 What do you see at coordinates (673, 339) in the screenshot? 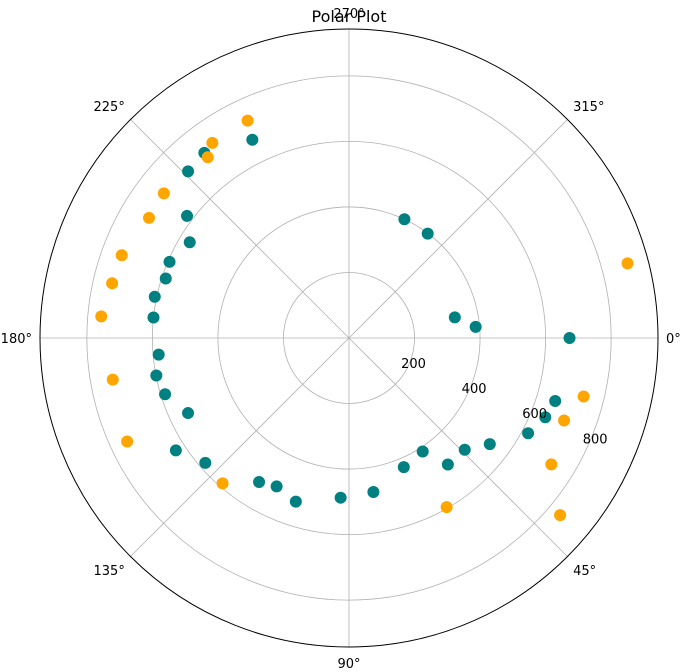
I see `theta-tick-label: 0°` at bounding box center [673, 339].